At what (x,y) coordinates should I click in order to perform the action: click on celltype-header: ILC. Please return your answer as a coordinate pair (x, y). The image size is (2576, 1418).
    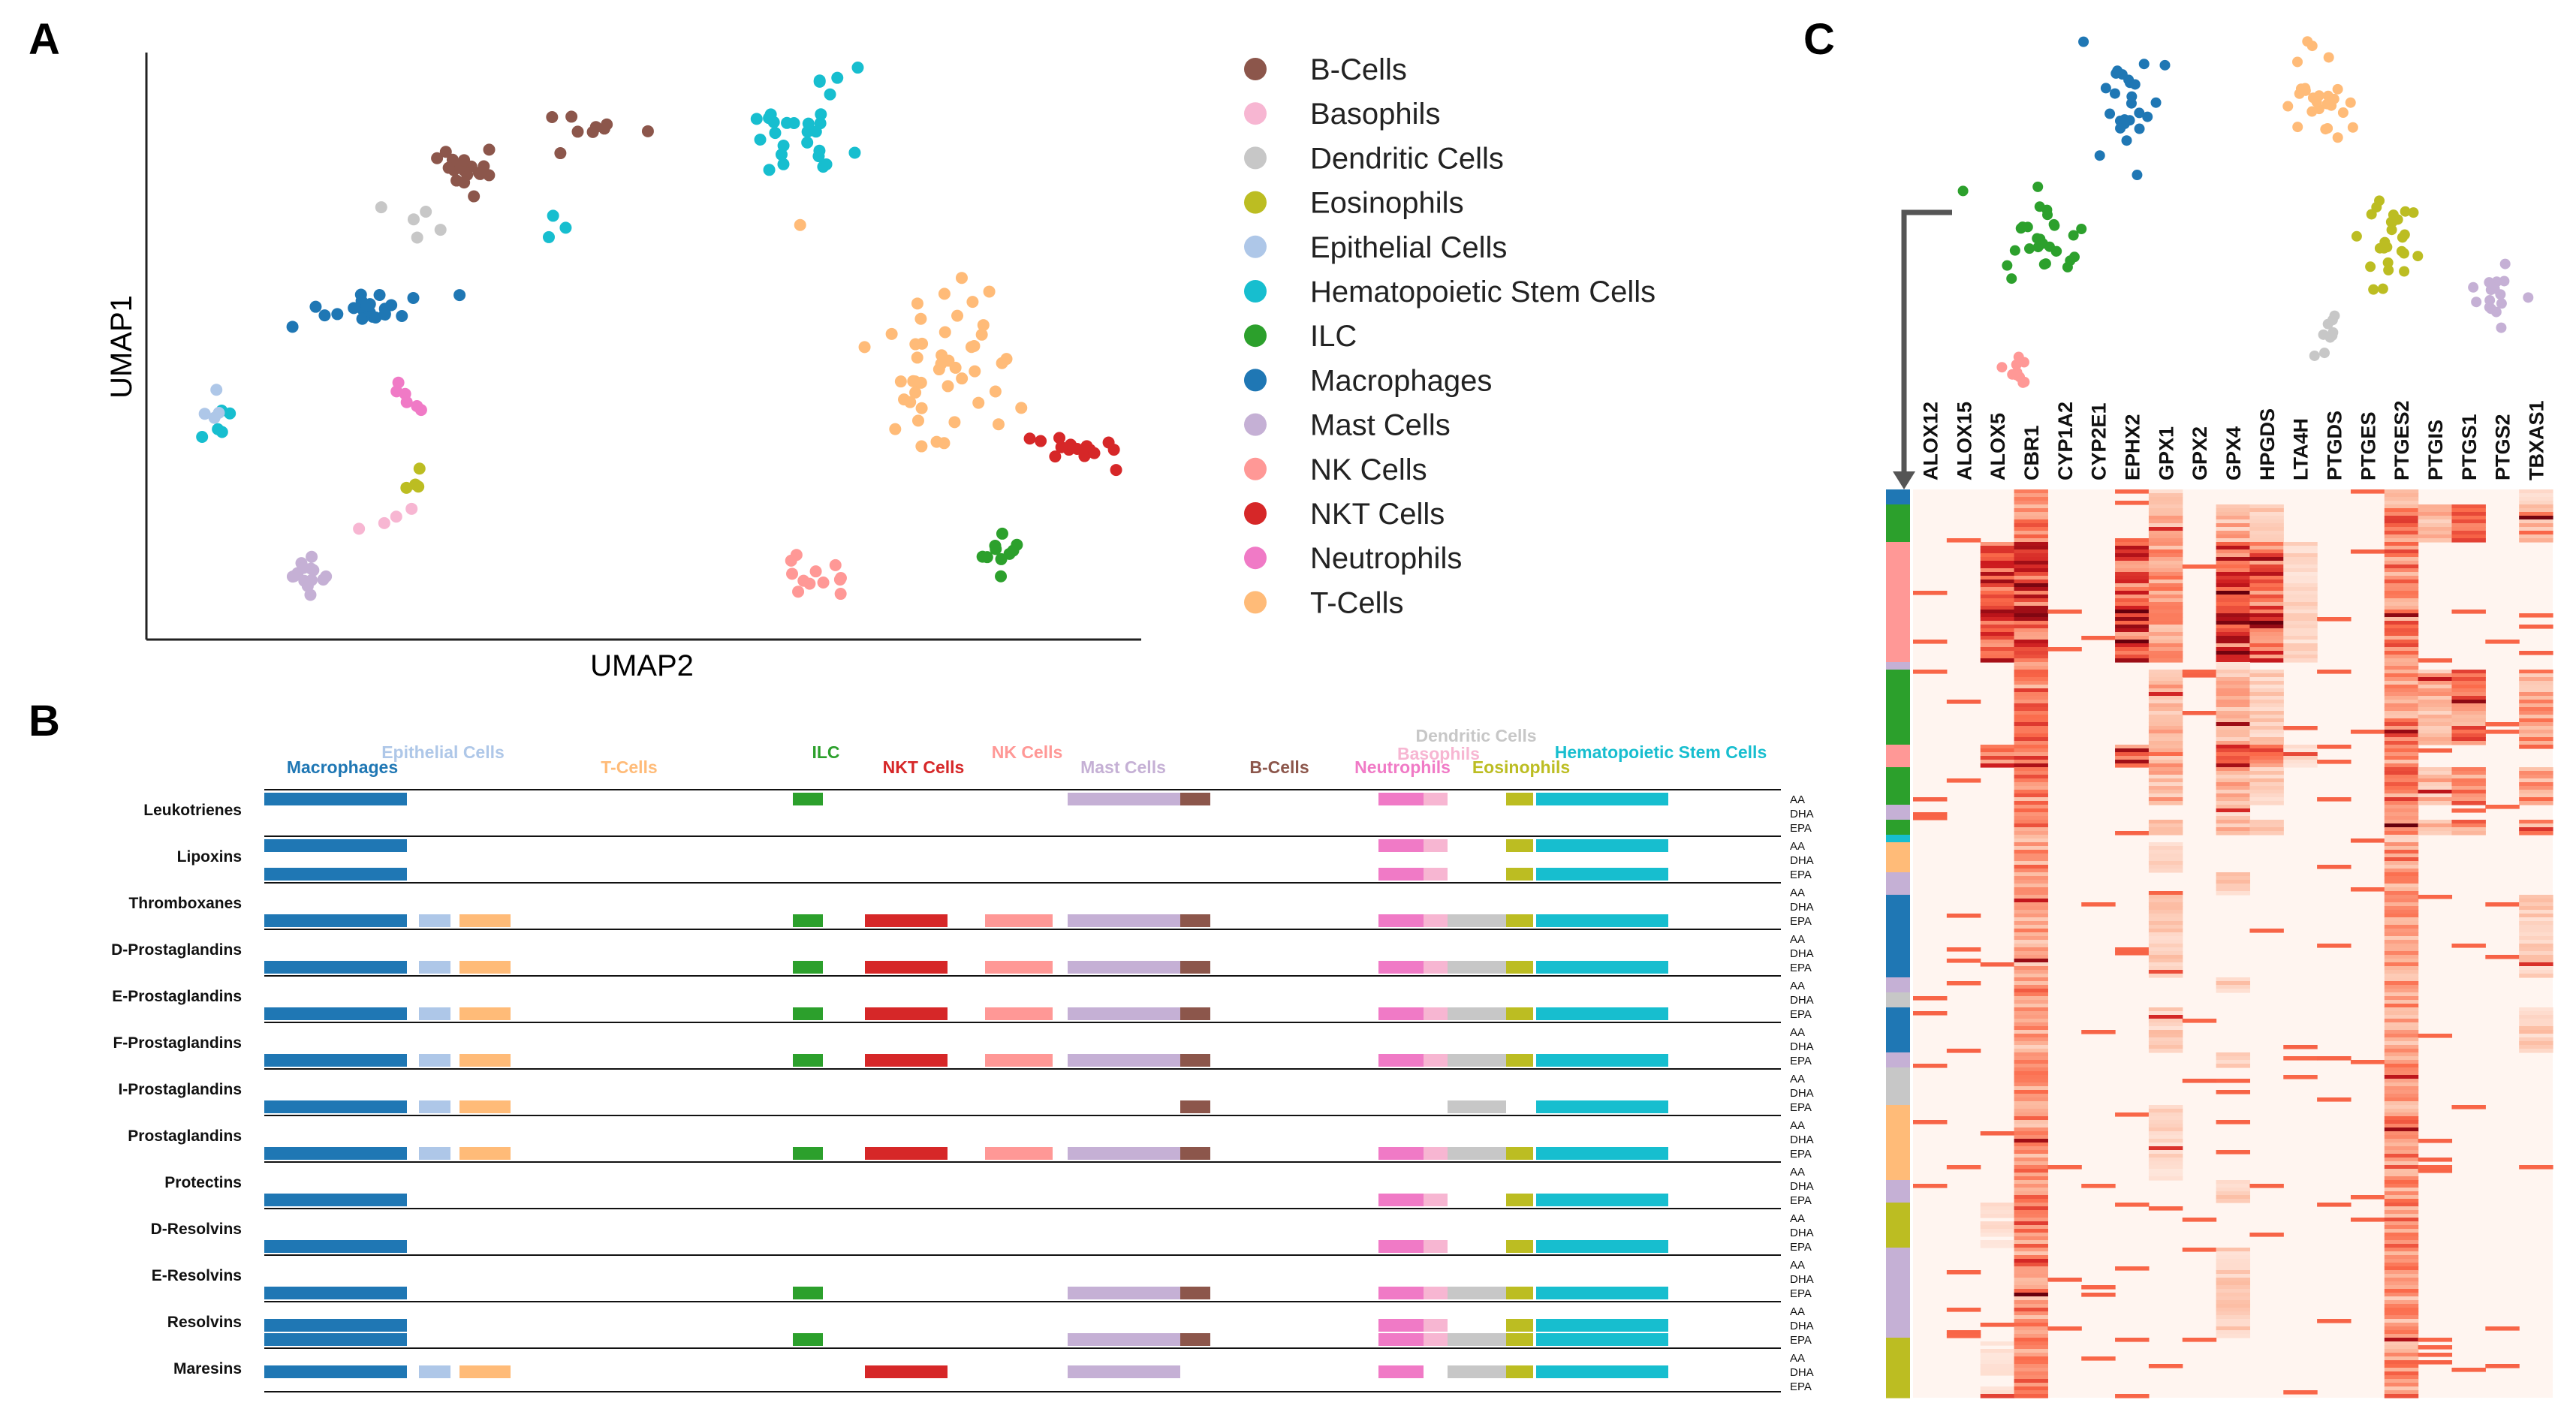
    Looking at the image, I should click on (825, 752).